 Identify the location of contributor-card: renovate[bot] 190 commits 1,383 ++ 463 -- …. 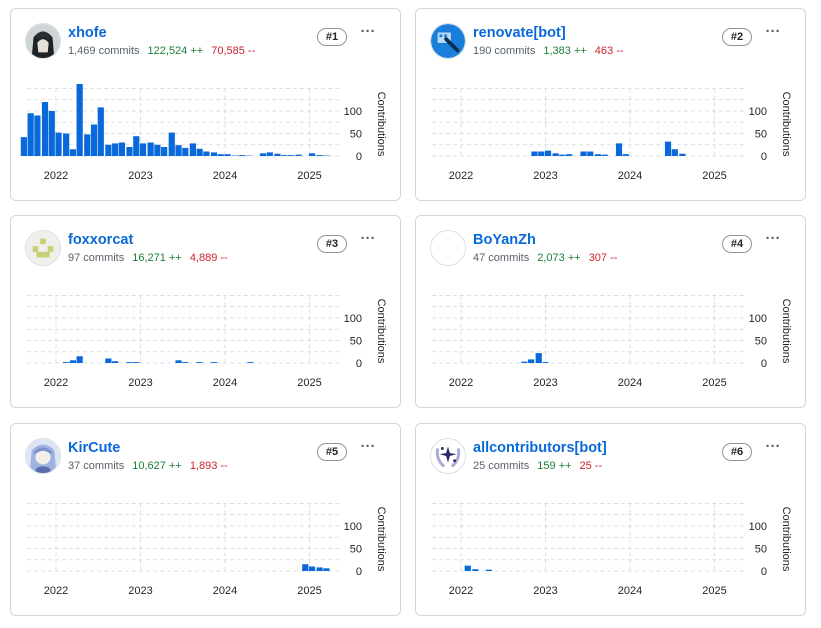
(610, 104).